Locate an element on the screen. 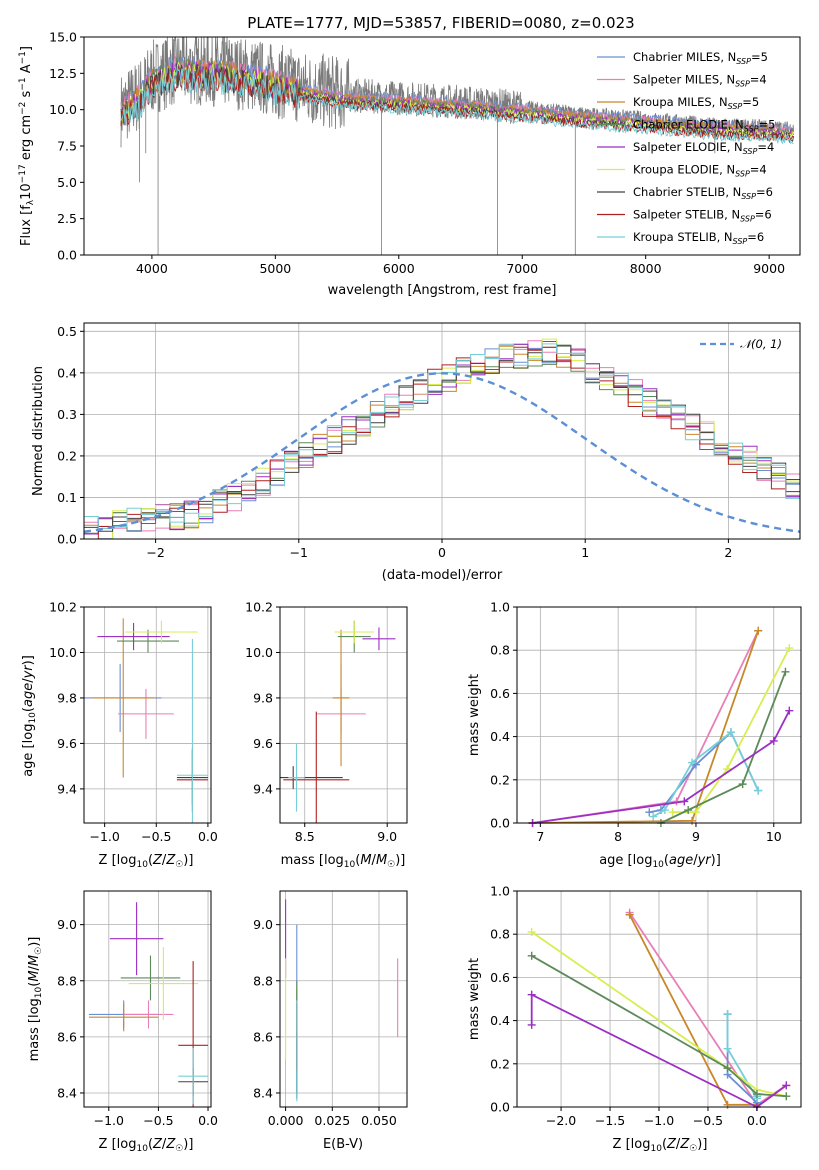 Image resolution: width=819 pixels, height=1170 pixels. x-tick-label: 8000 is located at coordinates (646, 268).